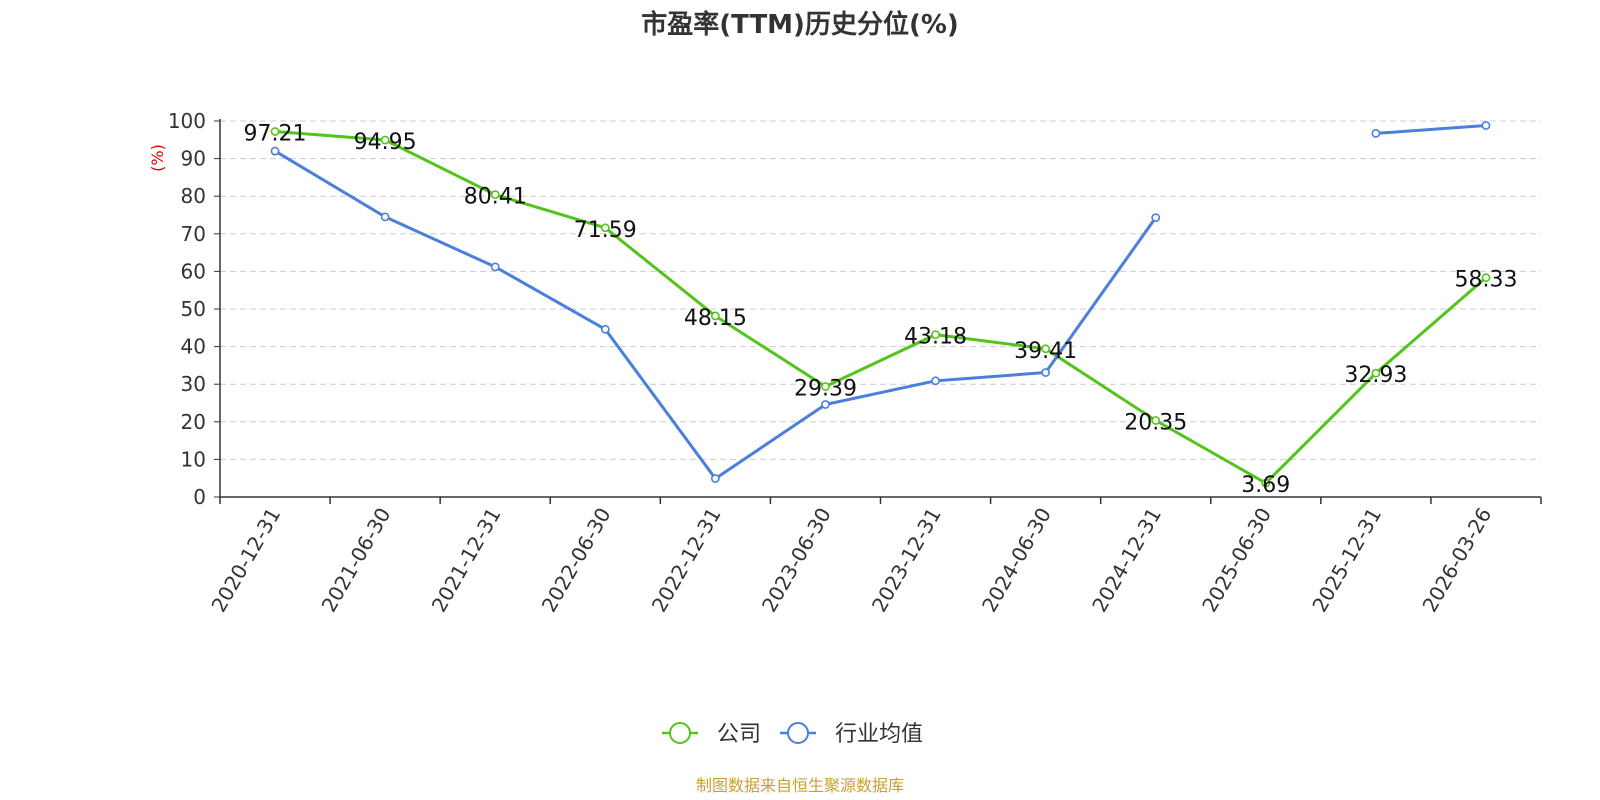 Image resolution: width=1600 pixels, height=800 pixels. I want to click on data-label: 97.21, so click(275, 133).